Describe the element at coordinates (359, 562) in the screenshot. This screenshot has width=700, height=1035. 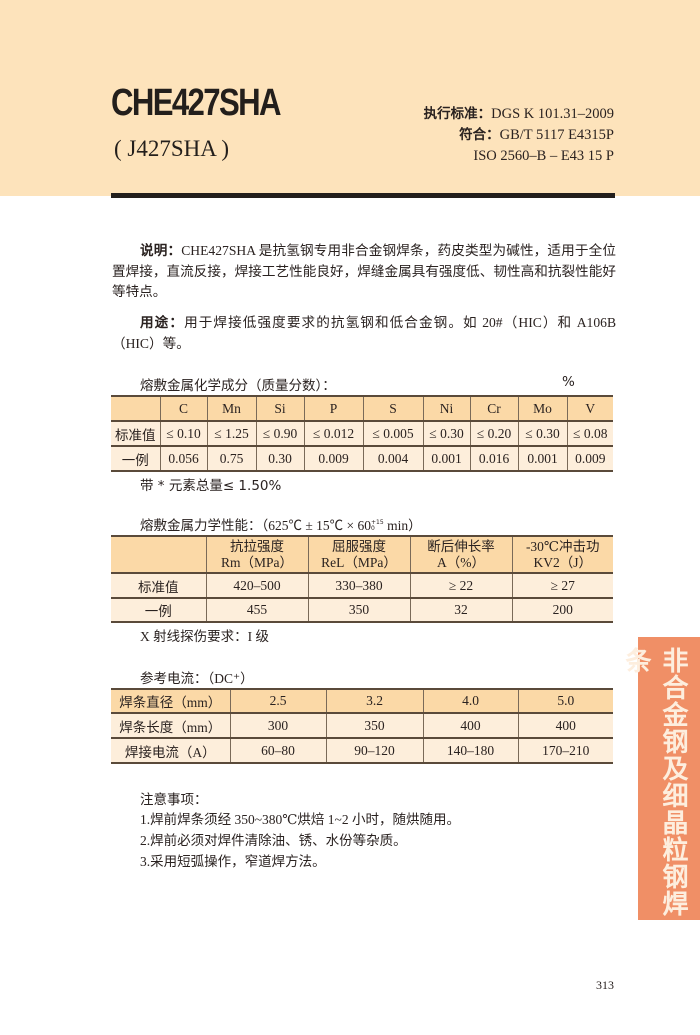
I see `header-line: ReL（MPa）` at that location.